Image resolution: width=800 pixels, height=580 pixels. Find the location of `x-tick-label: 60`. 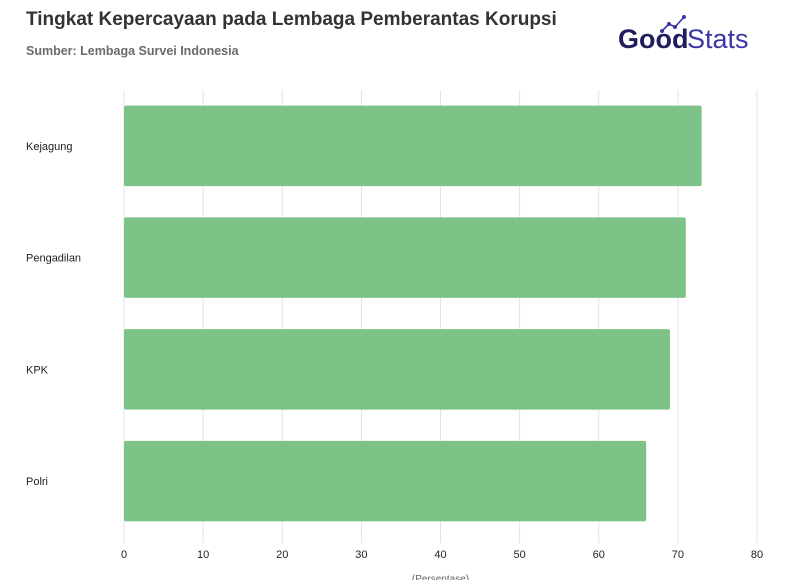

x-tick-label: 60 is located at coordinates (599, 555).